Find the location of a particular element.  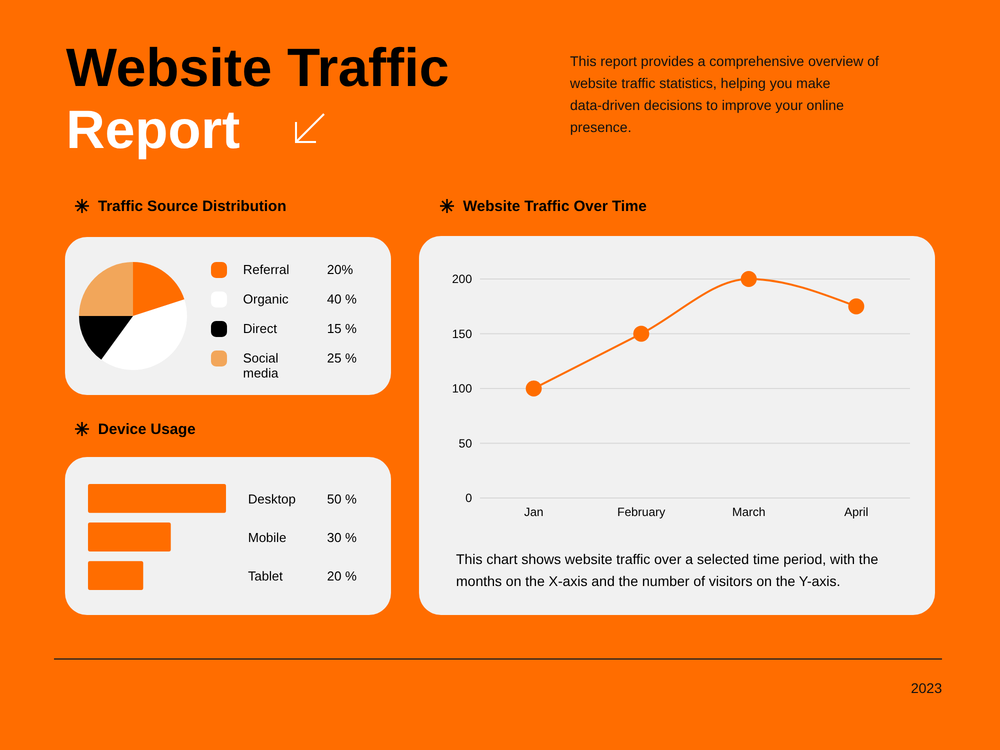

y-tick-label: 0 is located at coordinates (468, 498).